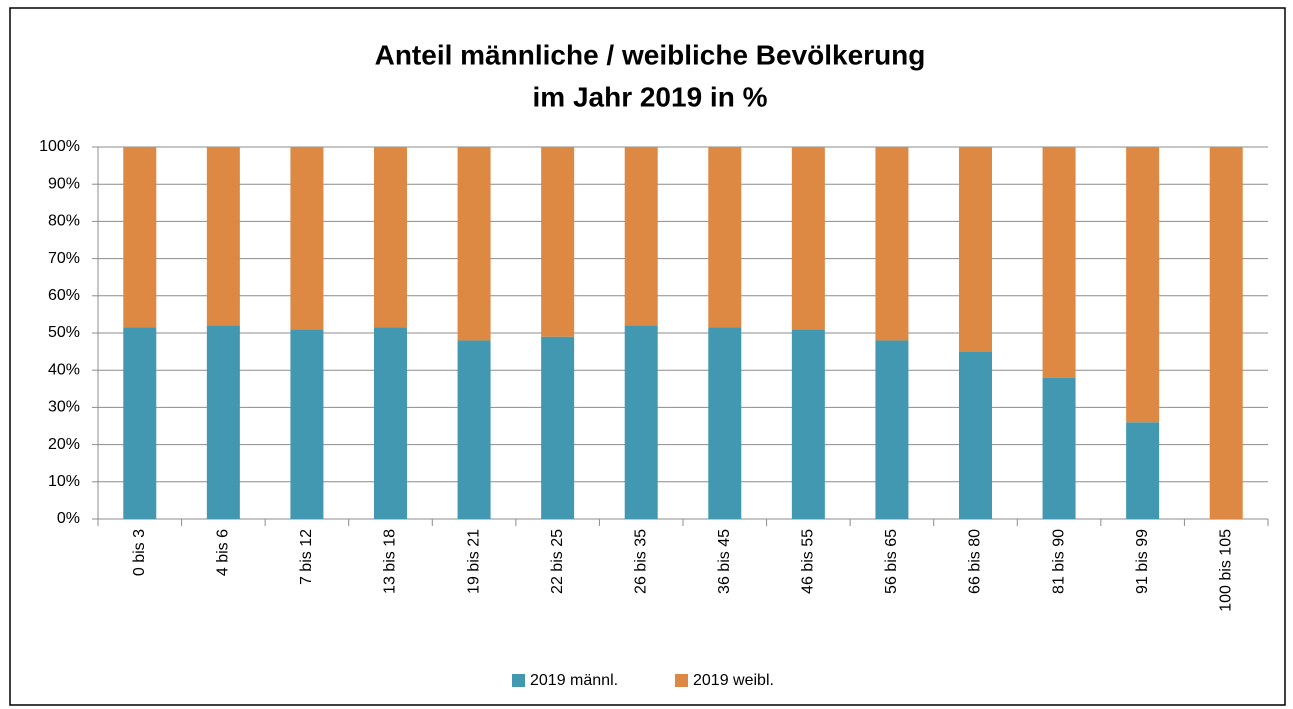  I want to click on x-tick-label: 13 bis 18, so click(390, 561).